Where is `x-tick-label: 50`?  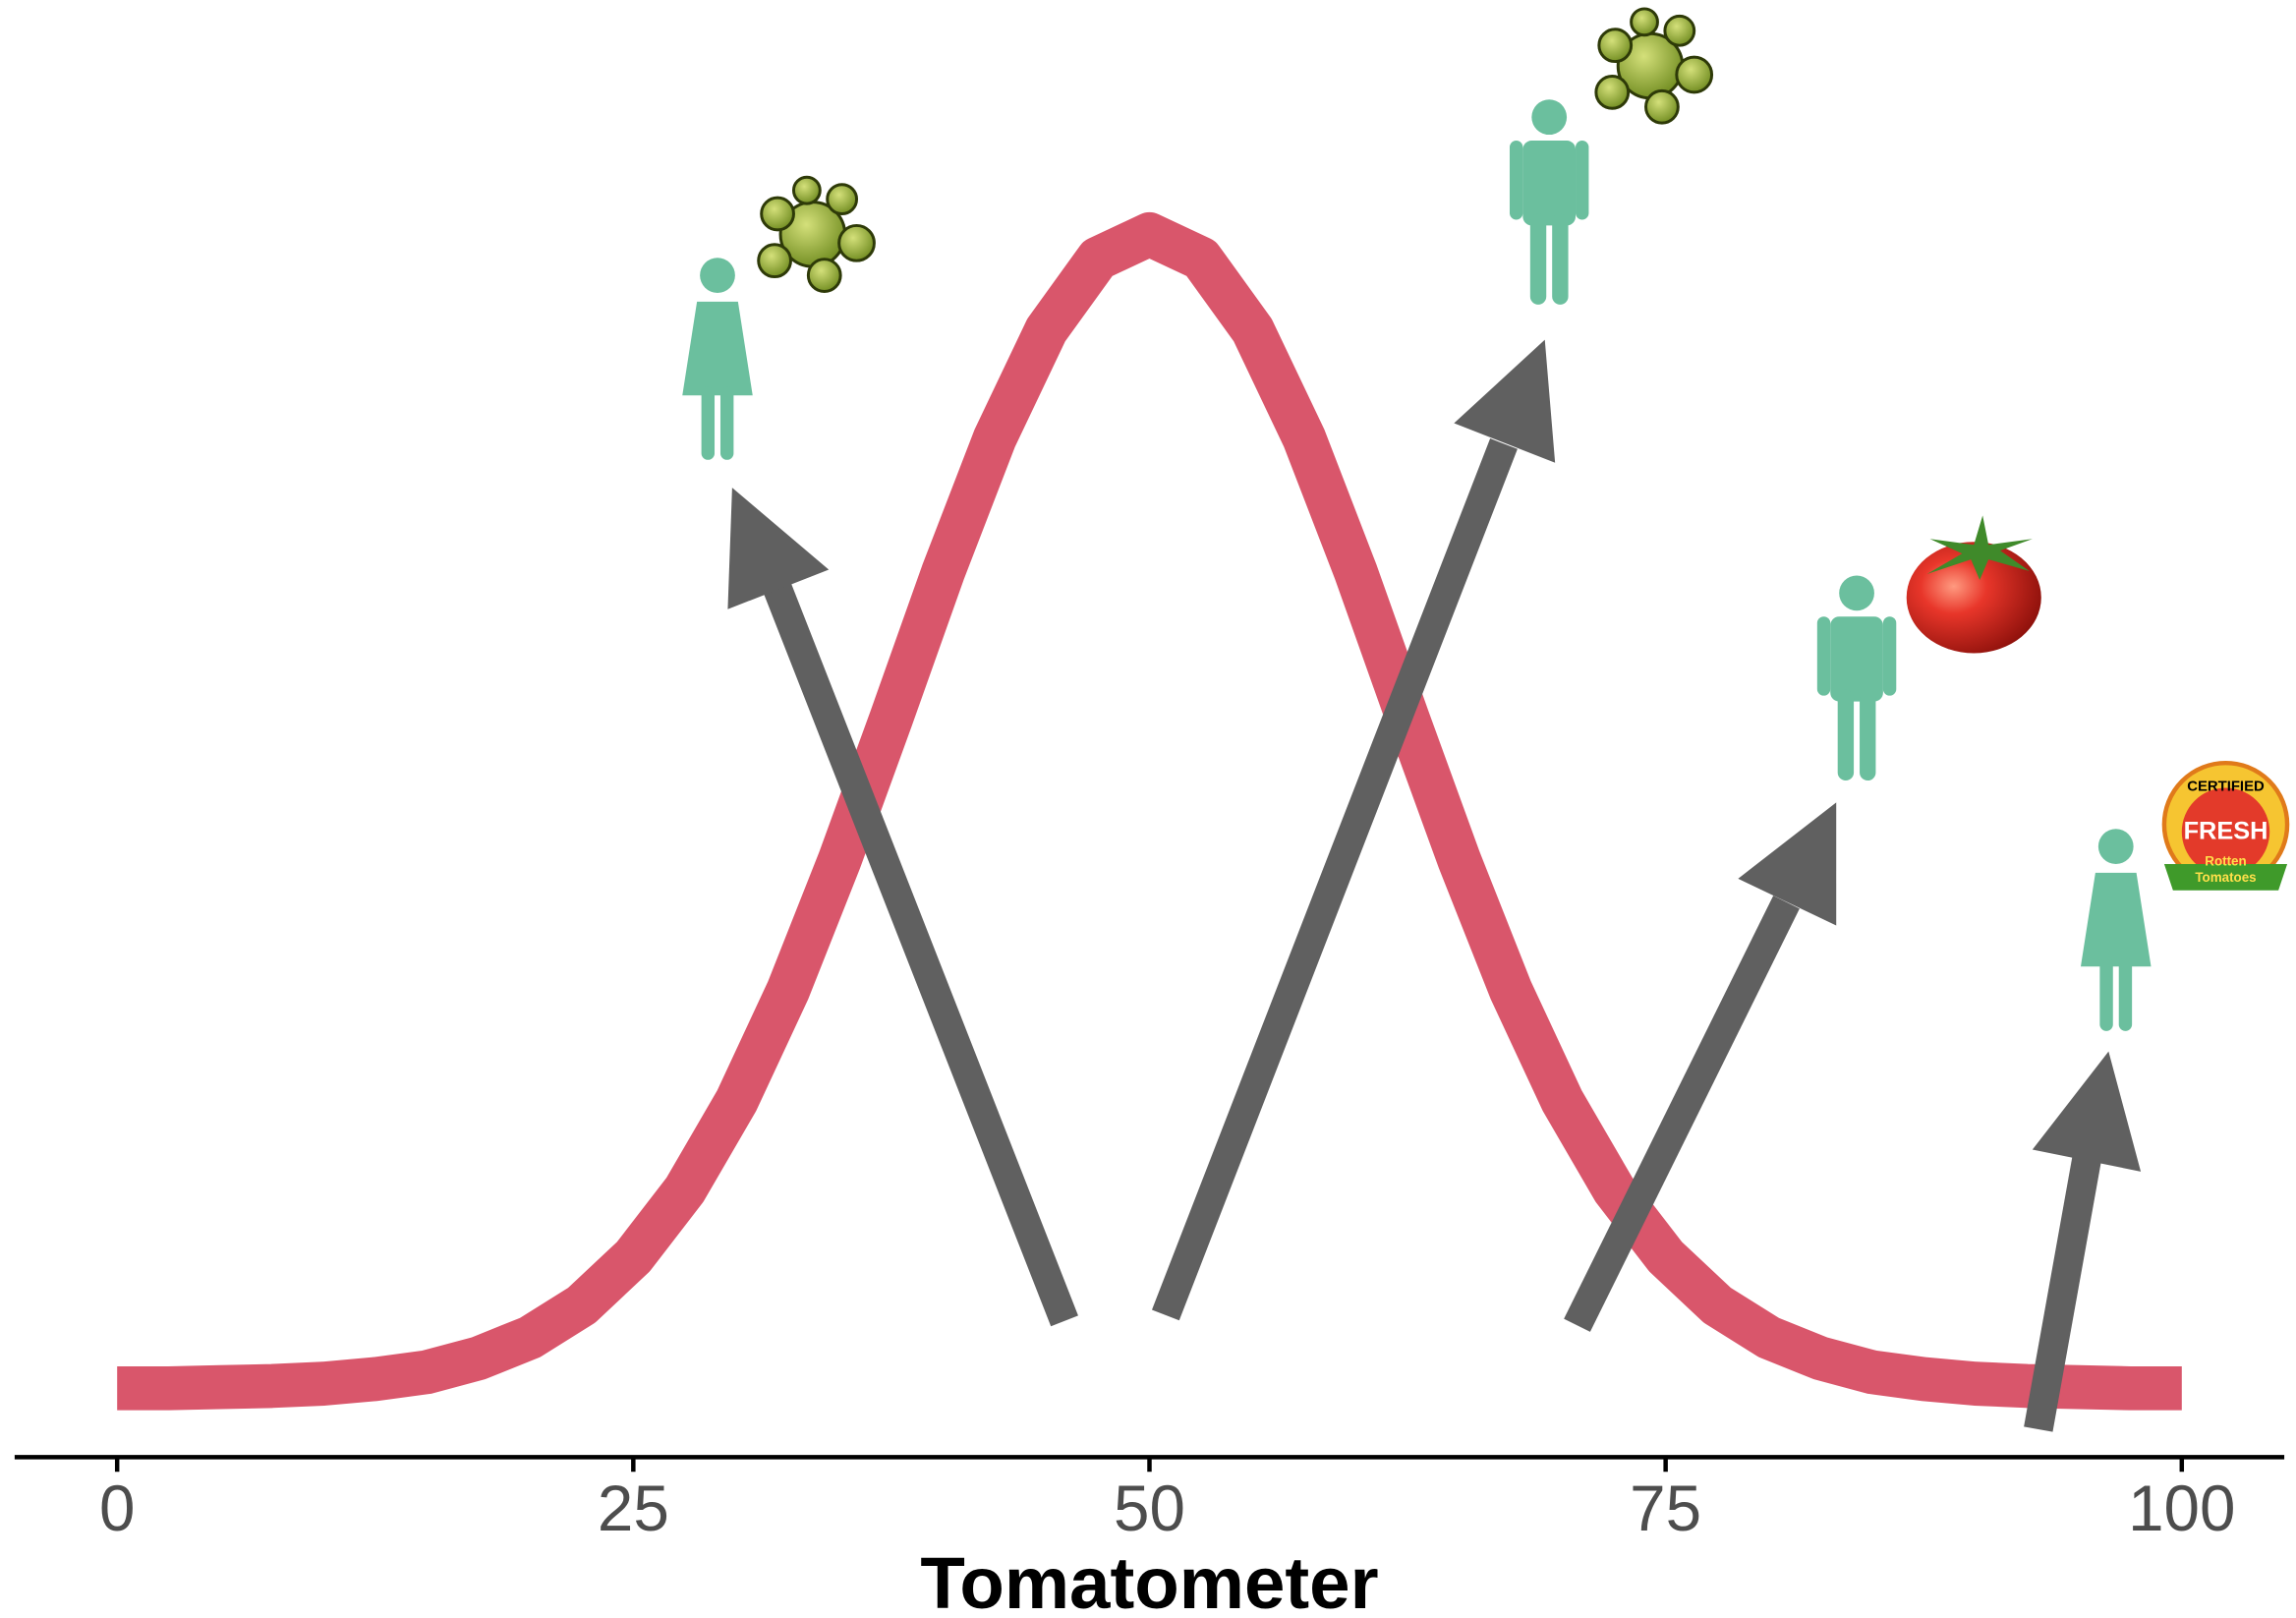 x-tick-label: 50 is located at coordinates (1149, 1508).